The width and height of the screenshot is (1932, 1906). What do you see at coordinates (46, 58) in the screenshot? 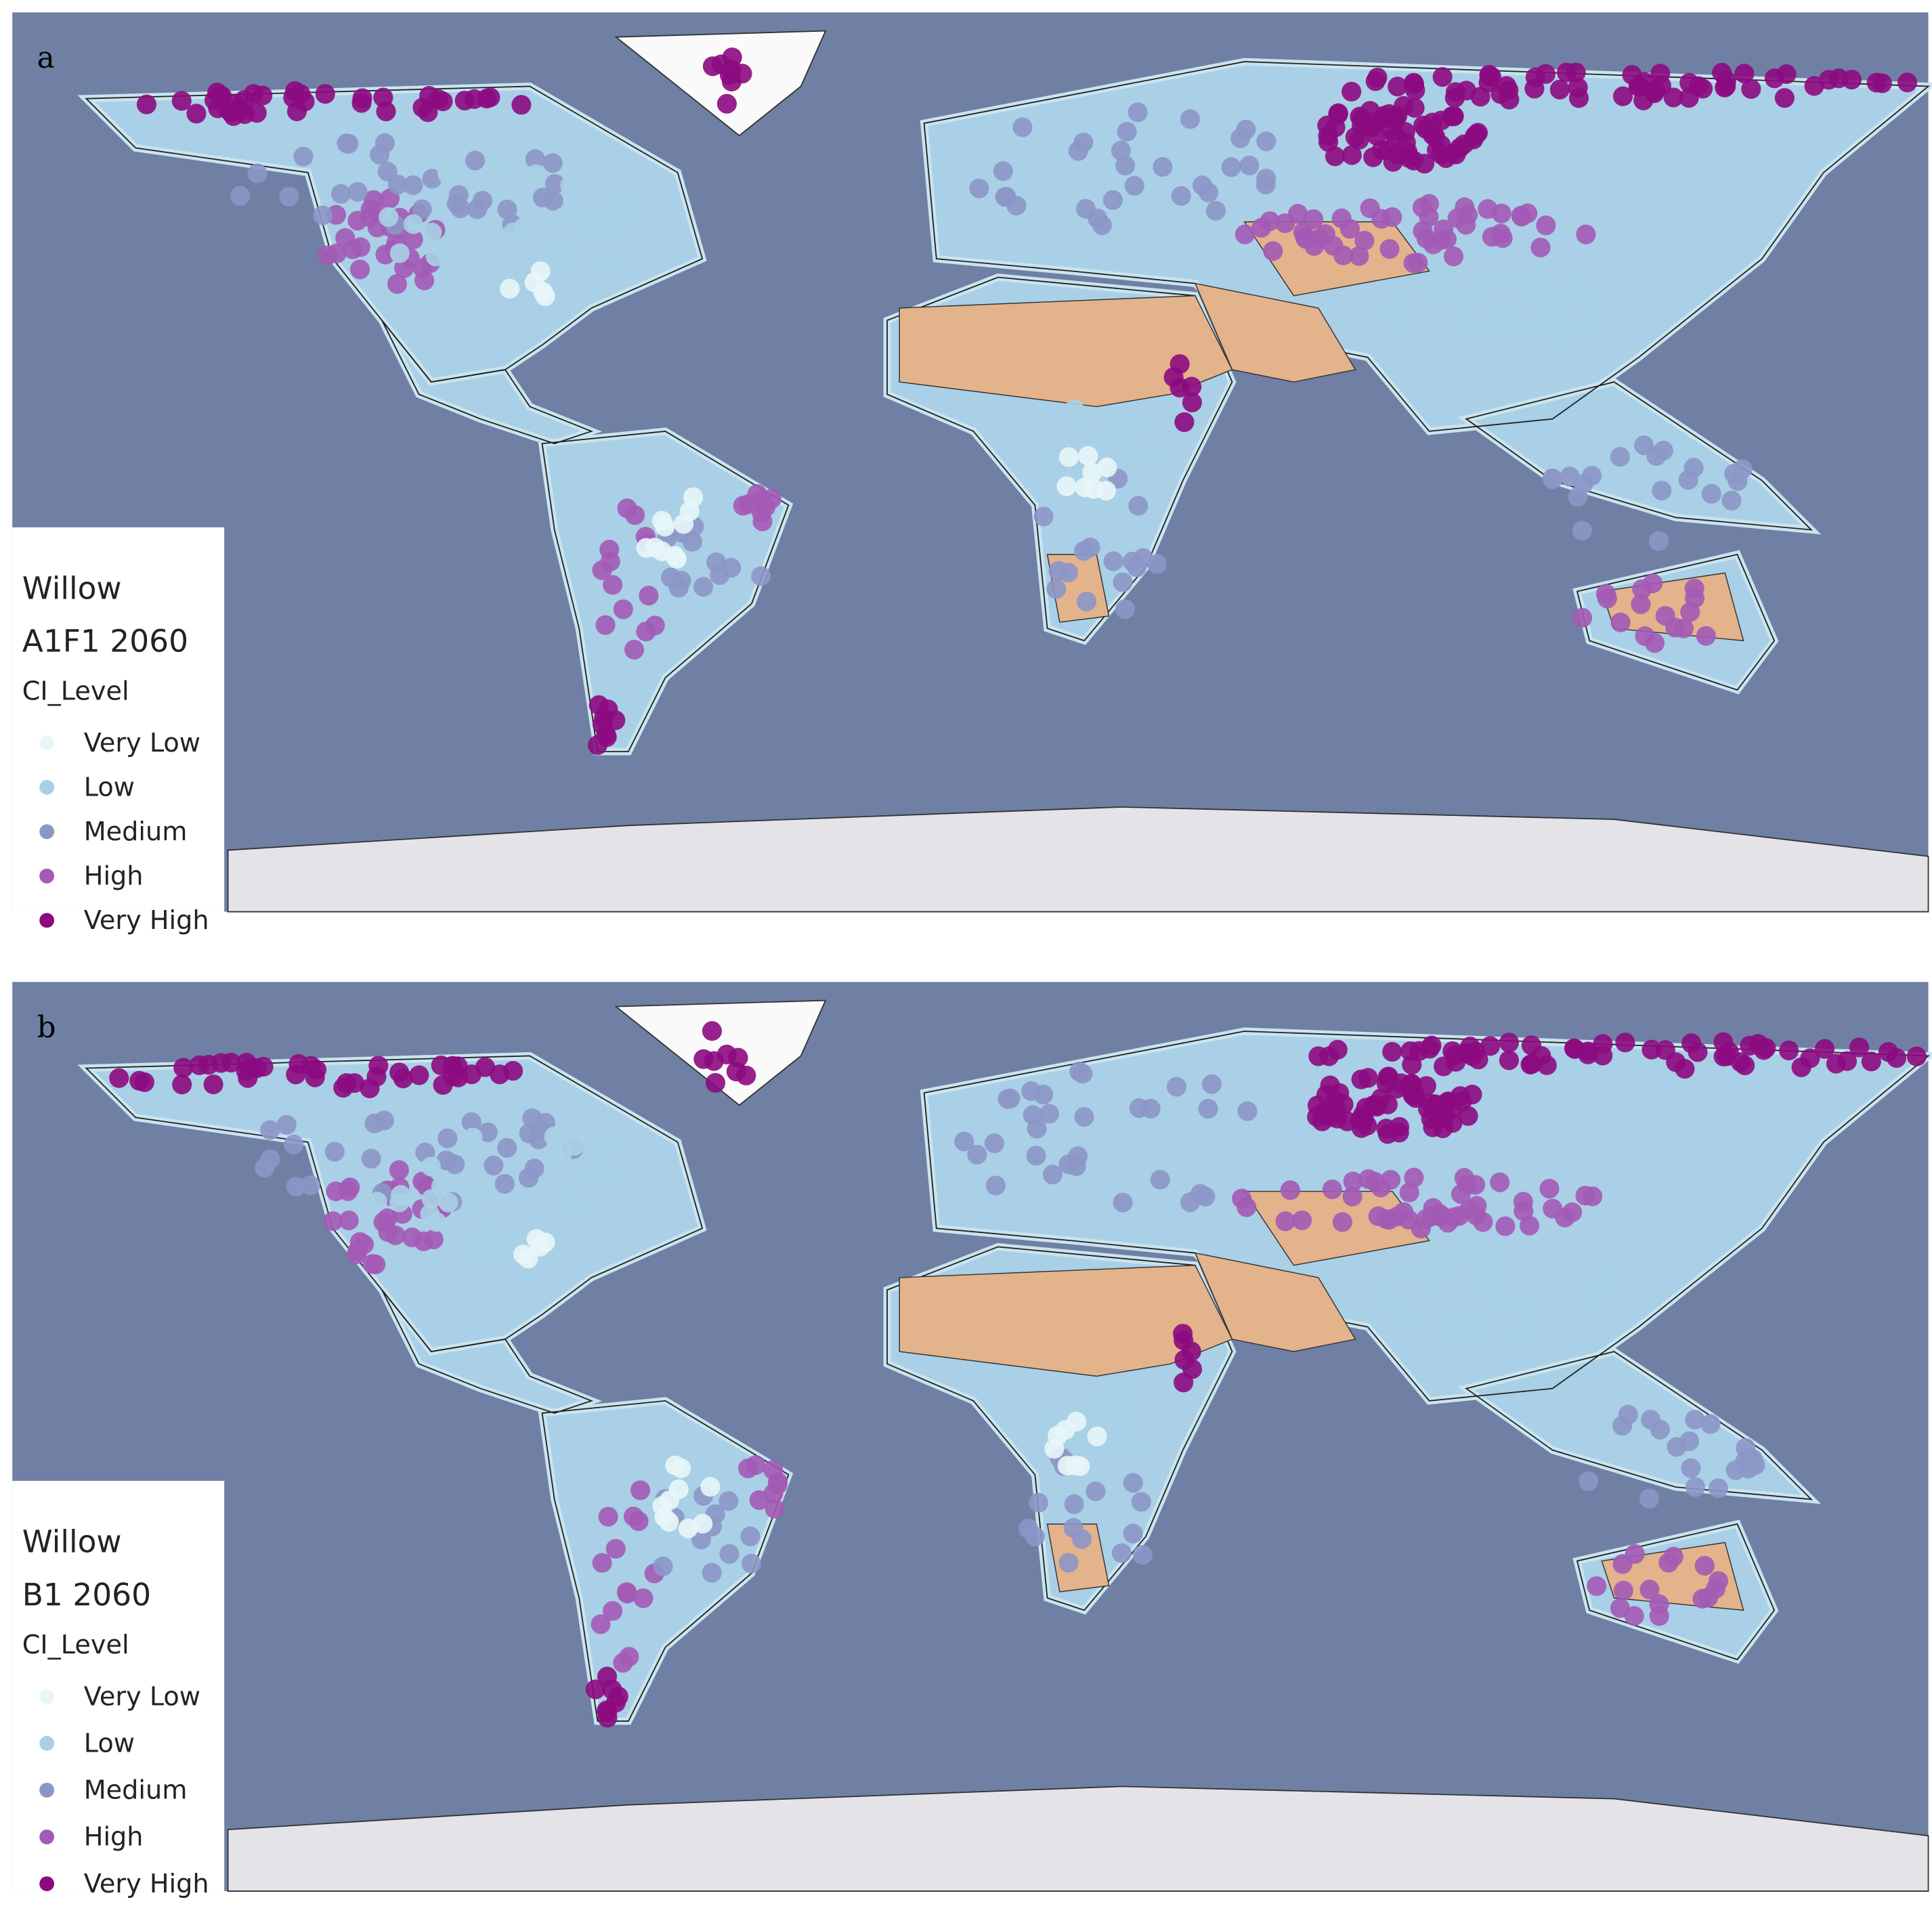
I see `panel-label: a` at bounding box center [46, 58].